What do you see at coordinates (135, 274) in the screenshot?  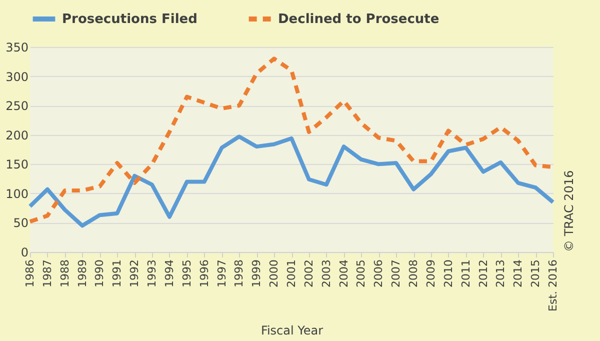 I see `x-tick-label: 1992` at bounding box center [135, 274].